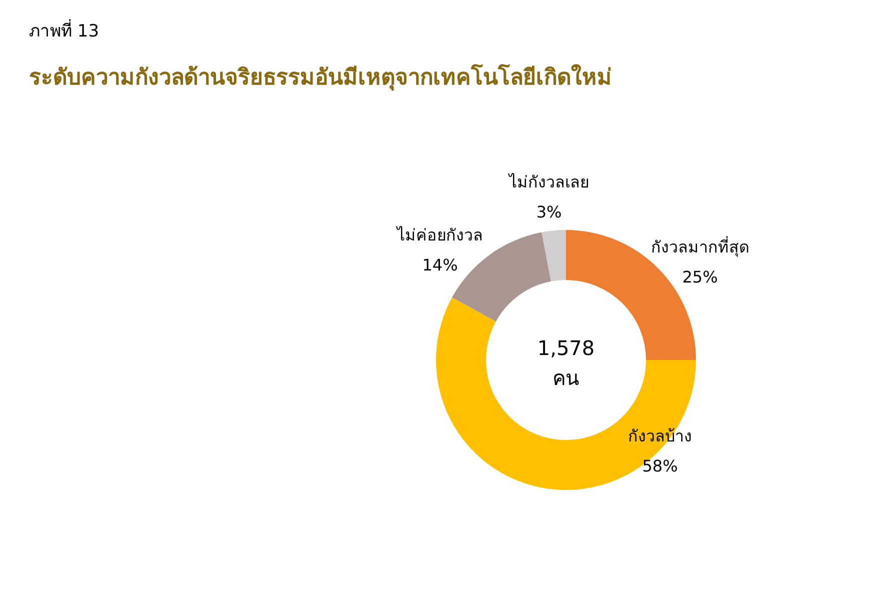 The height and width of the screenshot is (590, 870). What do you see at coordinates (549, 212) in the screenshot?
I see `data-label: 3%` at bounding box center [549, 212].